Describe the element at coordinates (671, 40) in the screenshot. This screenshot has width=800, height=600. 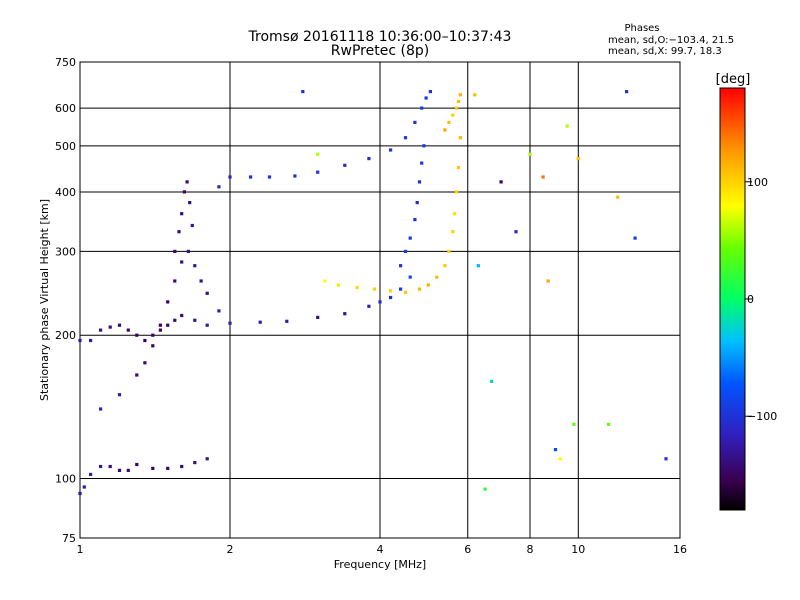
I see `phase-info-o: mean, sd,O:−103.4, 21.5` at that location.